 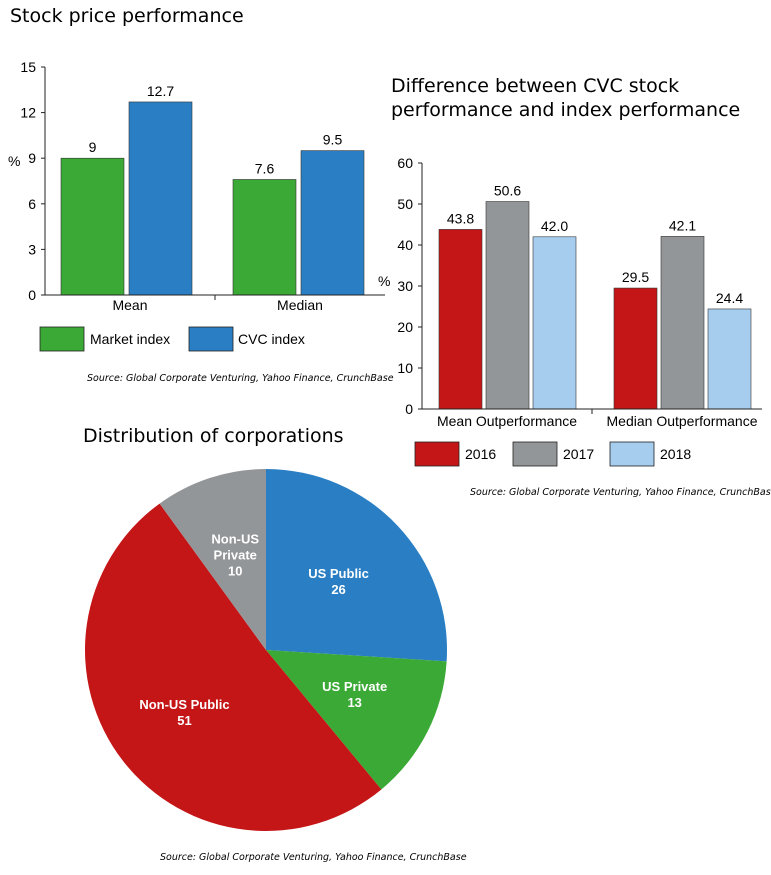 What do you see at coordinates (212, 198) in the screenshot?
I see `chart1-bars` at bounding box center [212, 198].